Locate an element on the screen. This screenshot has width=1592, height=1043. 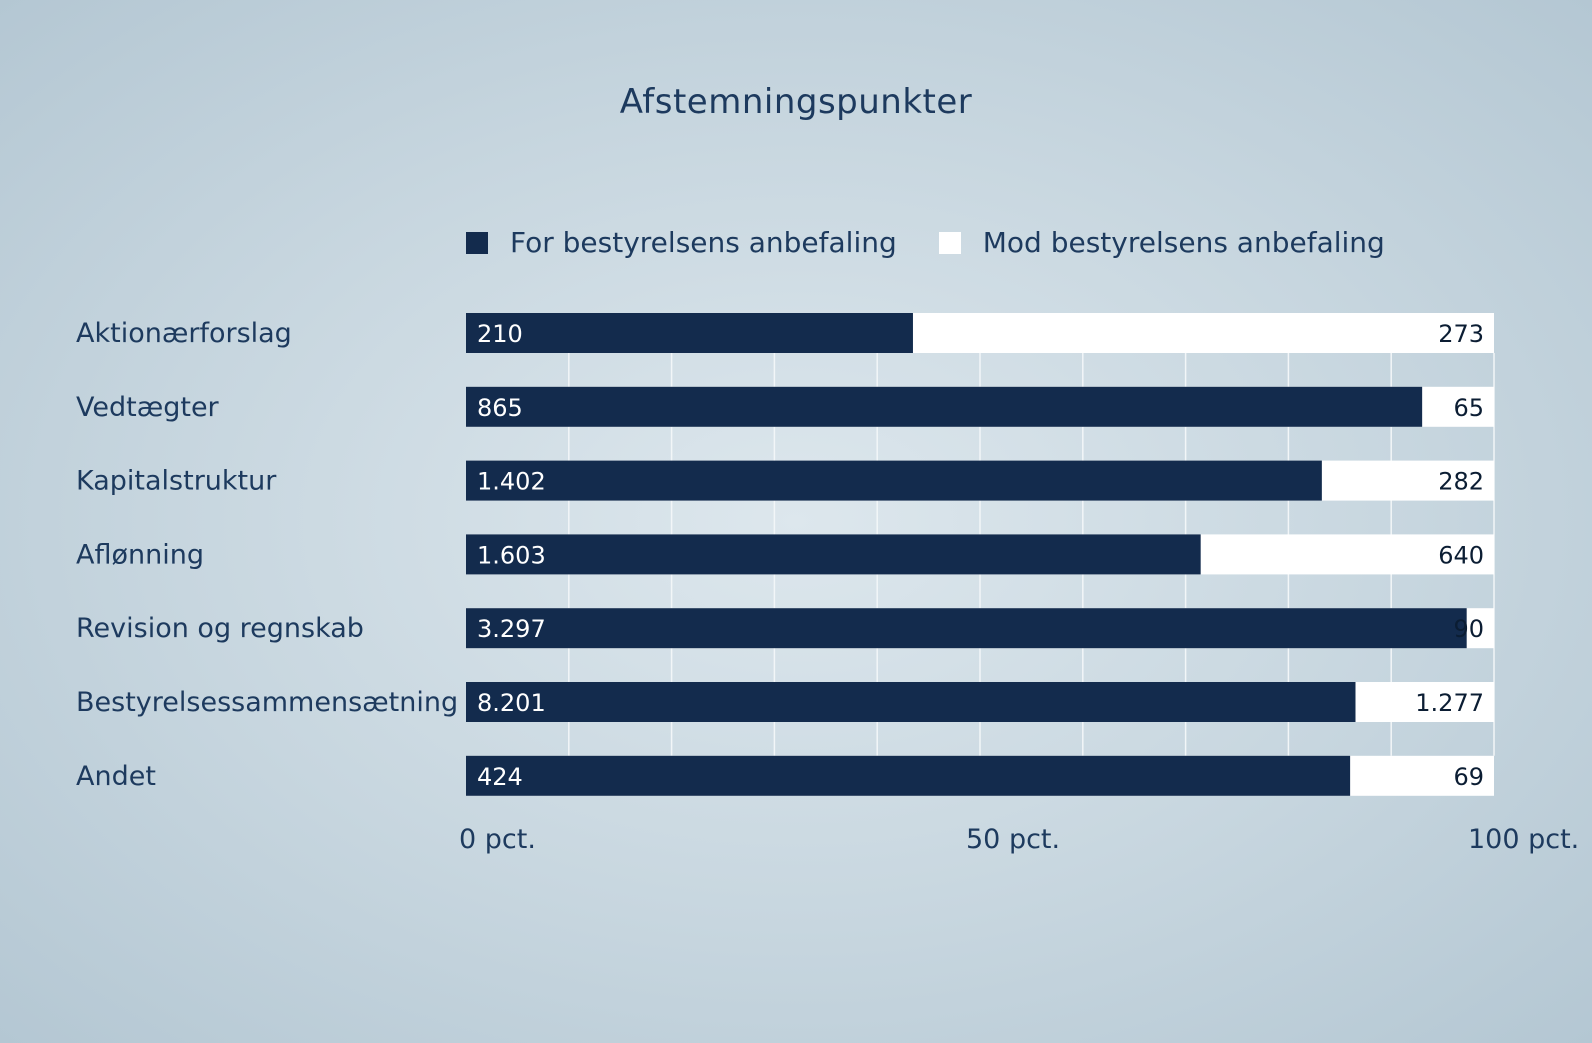
category-label: Bestyrelsessammensætning is located at coordinates (267, 702).